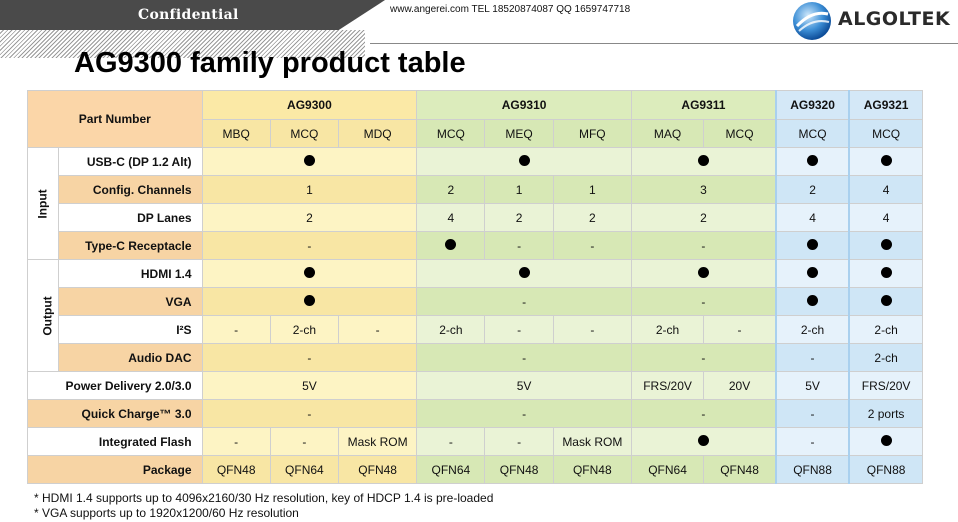 Image resolution: width=958 pixels, height=522 pixels. Describe the element at coordinates (130, 273) in the screenshot. I see `row-label: HDMI 1.4` at that location.